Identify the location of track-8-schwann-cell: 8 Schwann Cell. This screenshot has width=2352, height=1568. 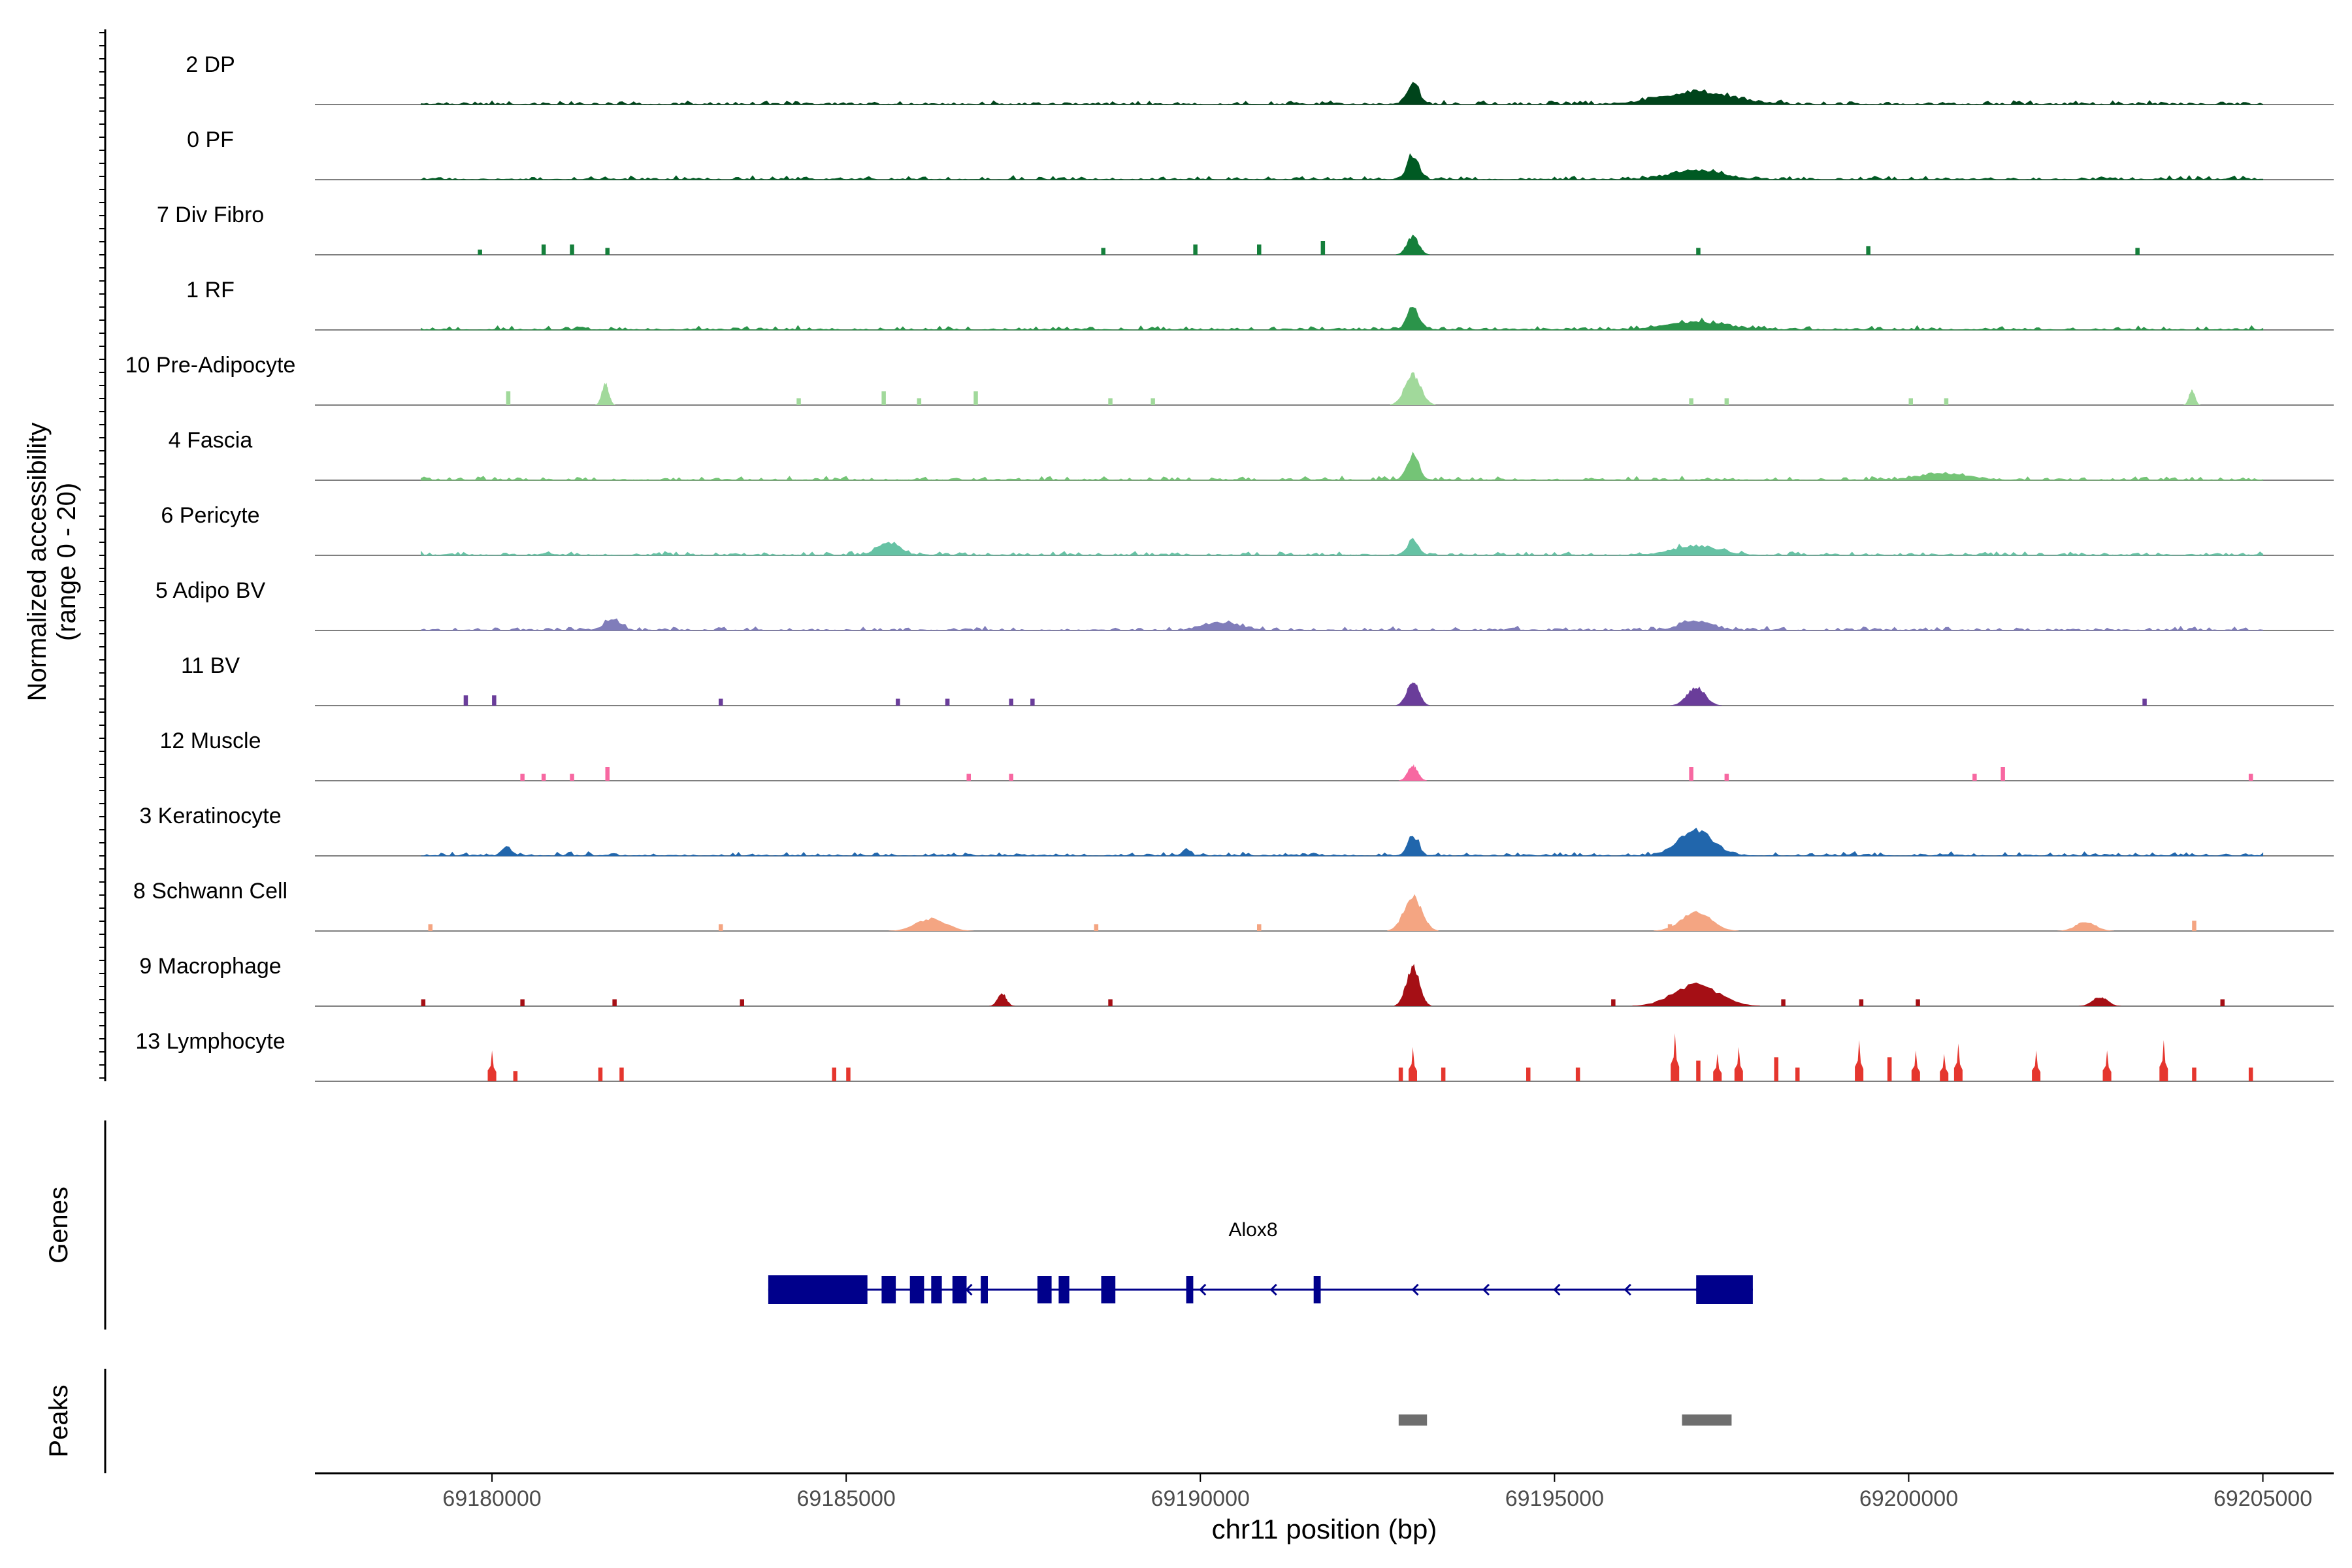
(1233, 905).